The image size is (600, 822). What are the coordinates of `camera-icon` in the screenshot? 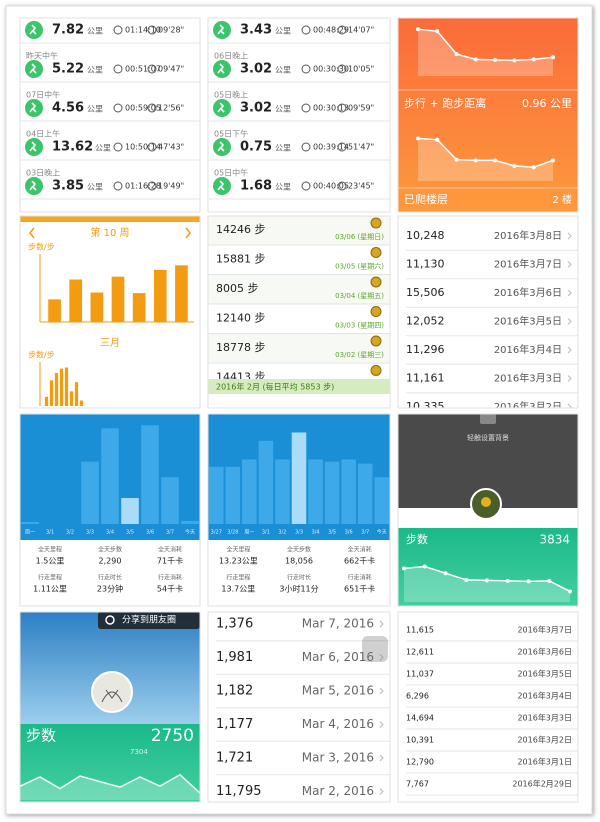 It's located at (488, 419).